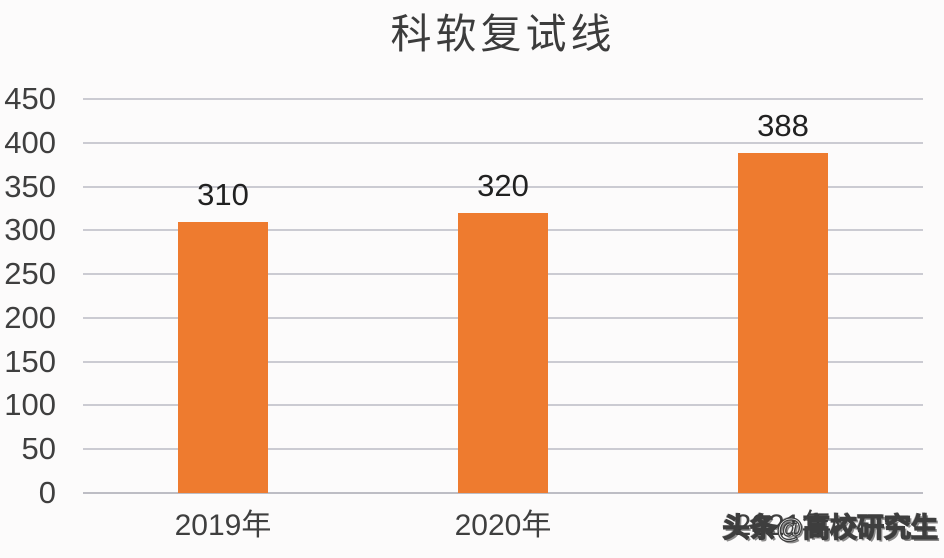 This screenshot has height=558, width=944. Describe the element at coordinates (503, 34) in the screenshot. I see `chart-title: 科软复试线` at that location.